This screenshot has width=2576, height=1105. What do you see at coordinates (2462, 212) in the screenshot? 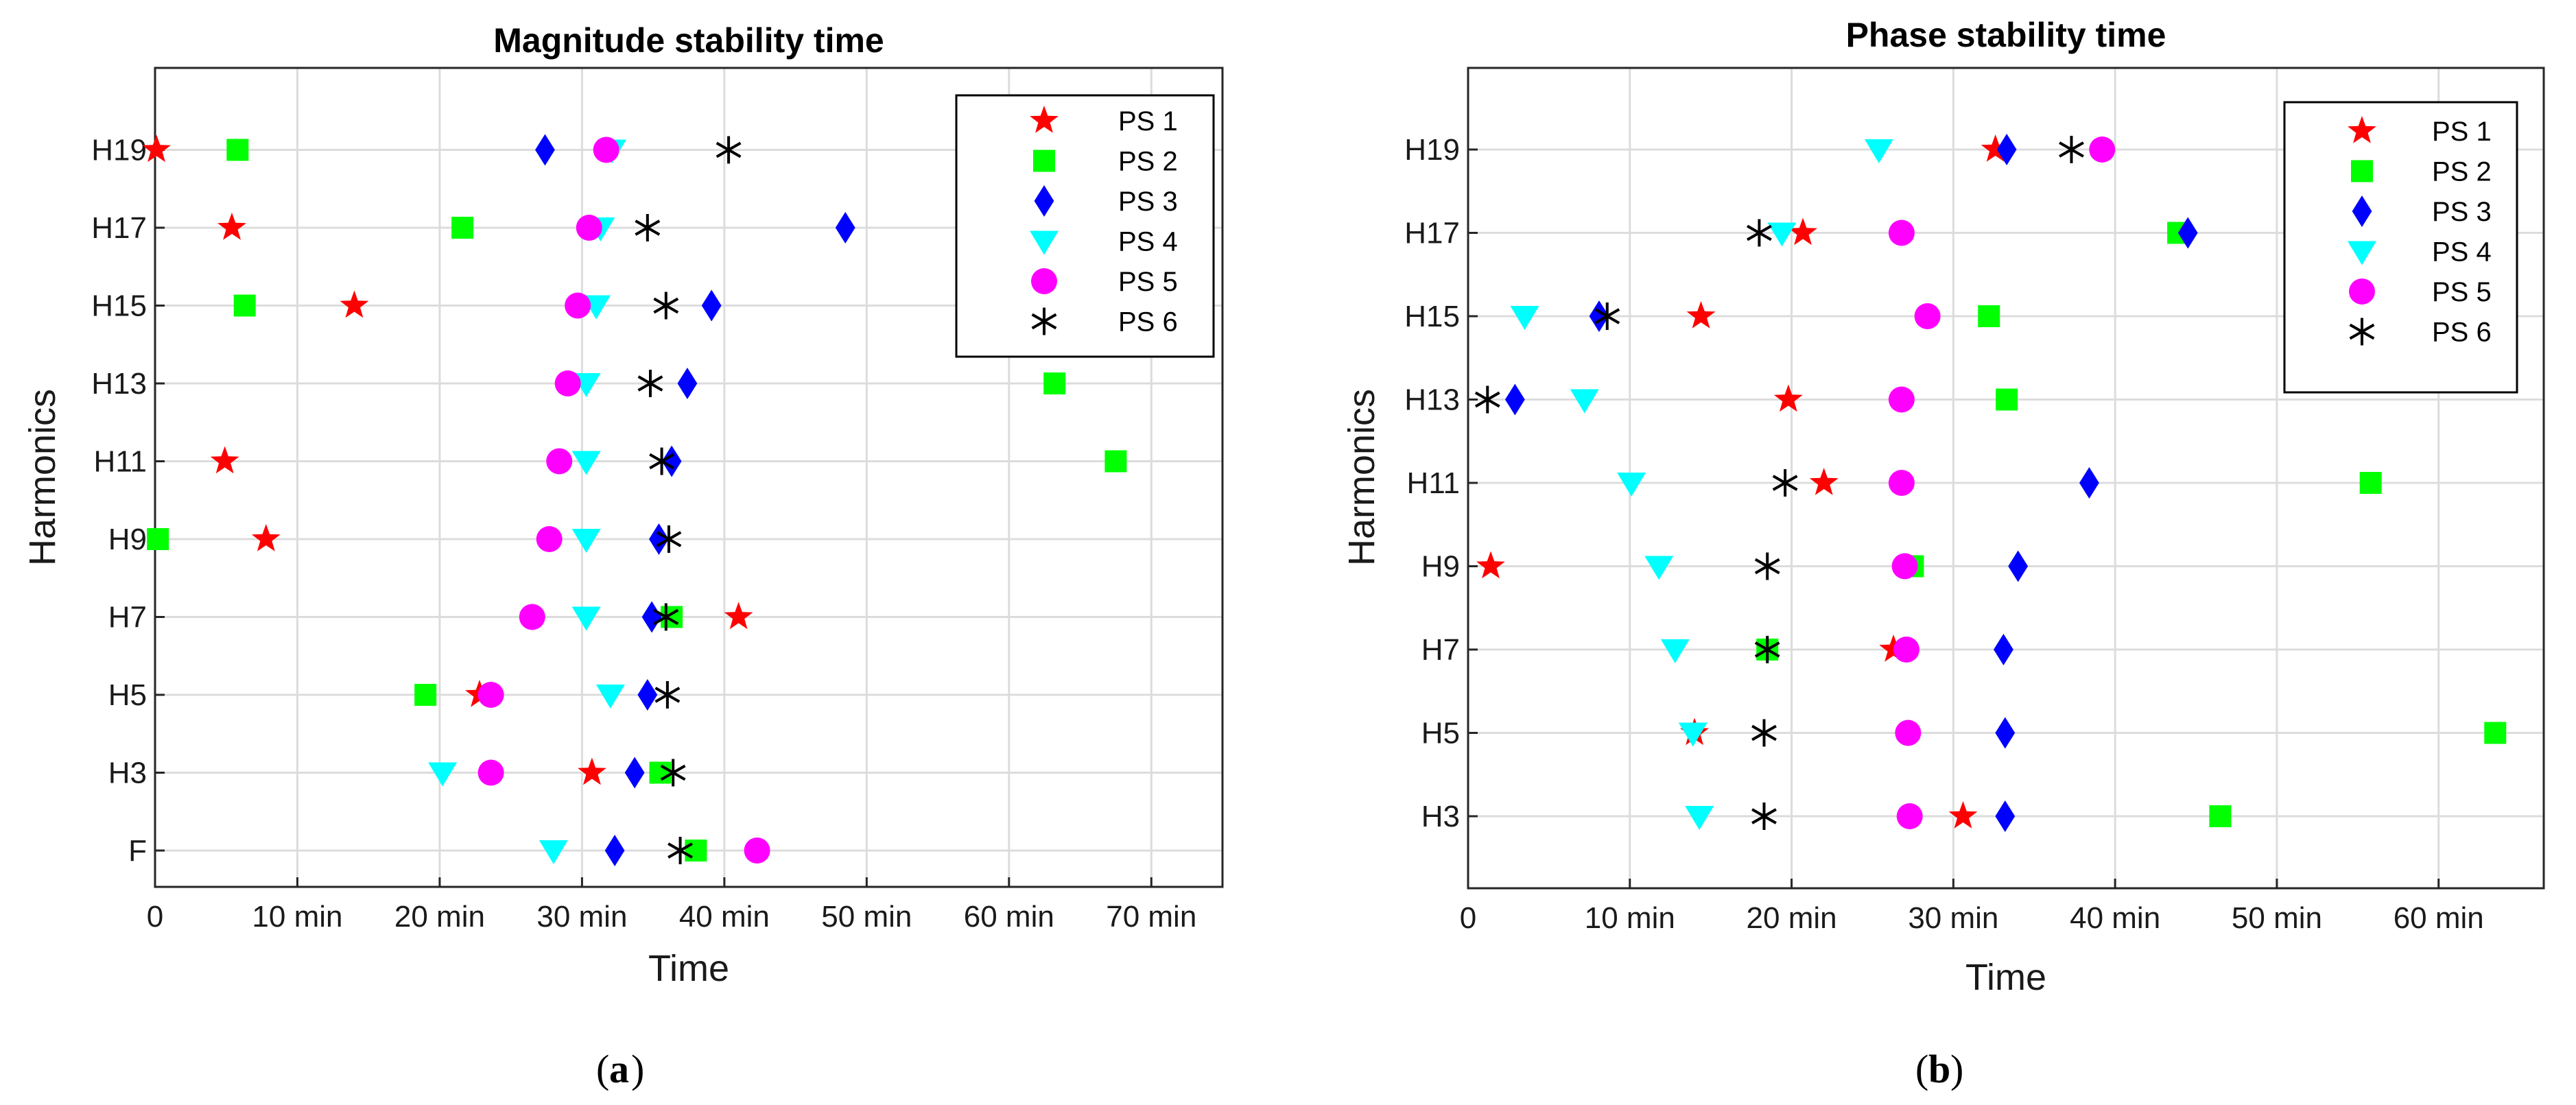
I see `legend-entry: PS 3` at bounding box center [2462, 212].